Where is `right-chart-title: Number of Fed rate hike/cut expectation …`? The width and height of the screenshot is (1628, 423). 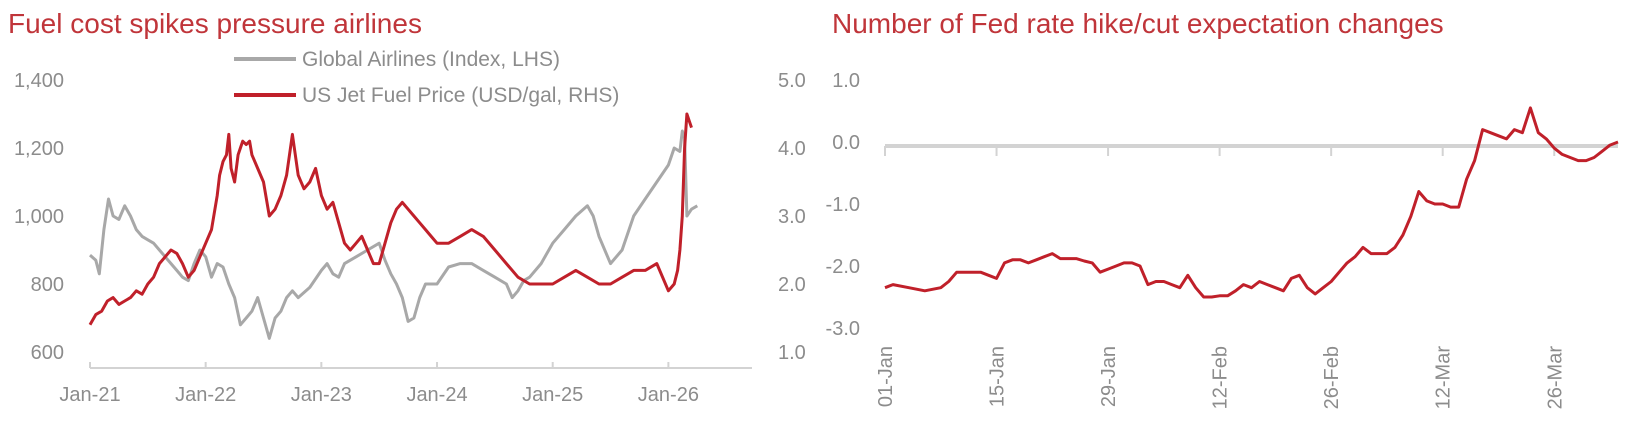
right-chart-title: Number of Fed rate hike/cut expectation … is located at coordinates (1138, 23).